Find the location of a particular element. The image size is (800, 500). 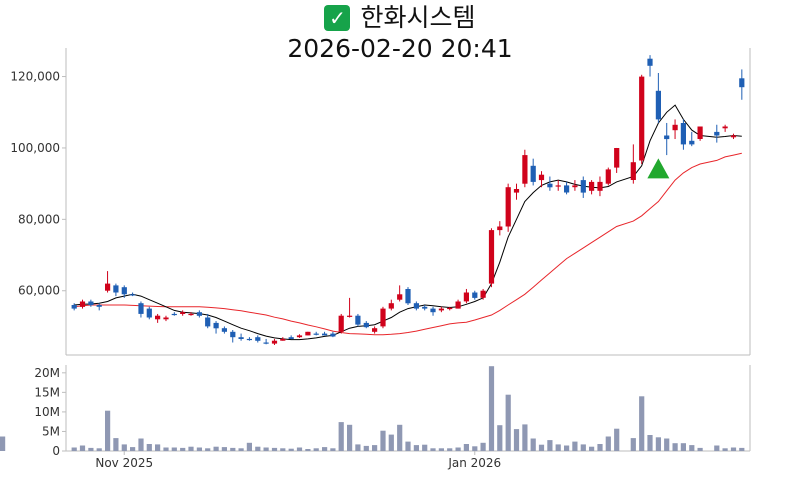

volume-y-tick-label: 15M is located at coordinates (47, 392).